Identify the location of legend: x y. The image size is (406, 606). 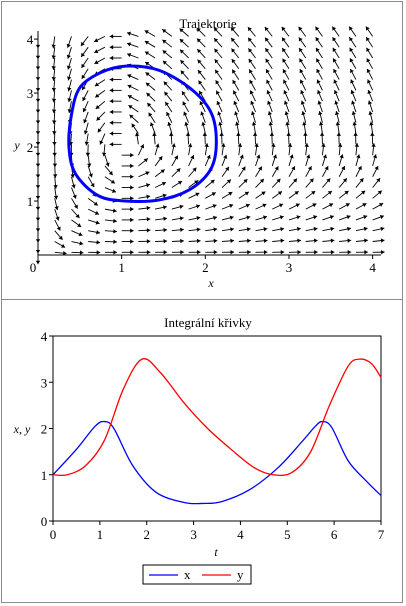
(197, 574).